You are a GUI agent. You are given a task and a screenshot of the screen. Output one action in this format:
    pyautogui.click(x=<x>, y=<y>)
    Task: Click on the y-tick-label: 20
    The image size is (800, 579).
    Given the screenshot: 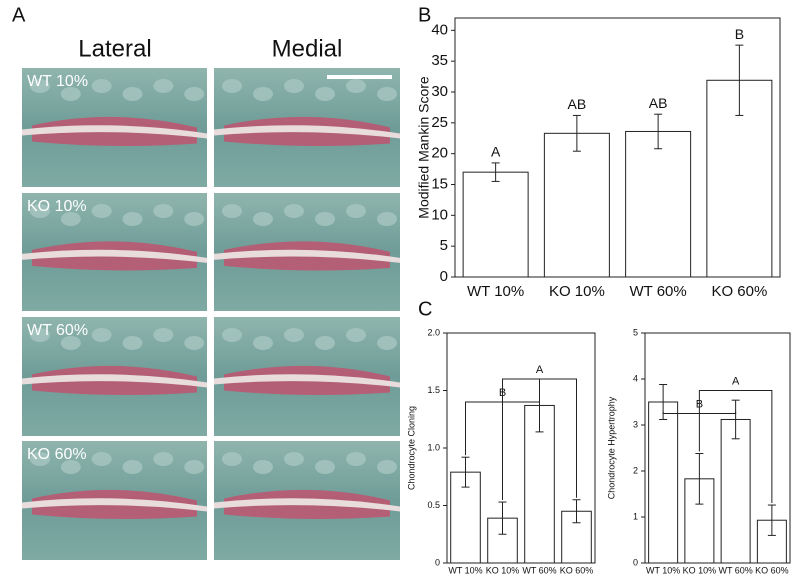 What is the action you would take?
    pyautogui.click(x=439, y=153)
    